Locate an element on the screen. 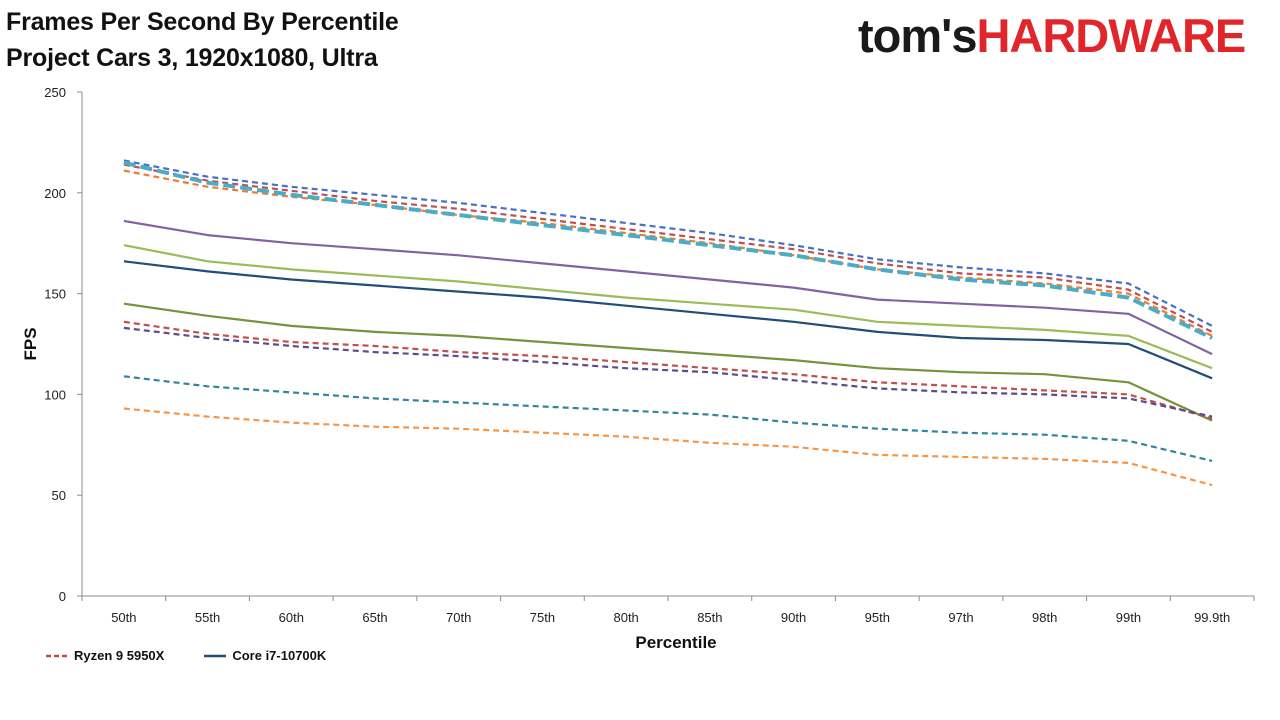  x-tick-label: 55th is located at coordinates (207, 617).